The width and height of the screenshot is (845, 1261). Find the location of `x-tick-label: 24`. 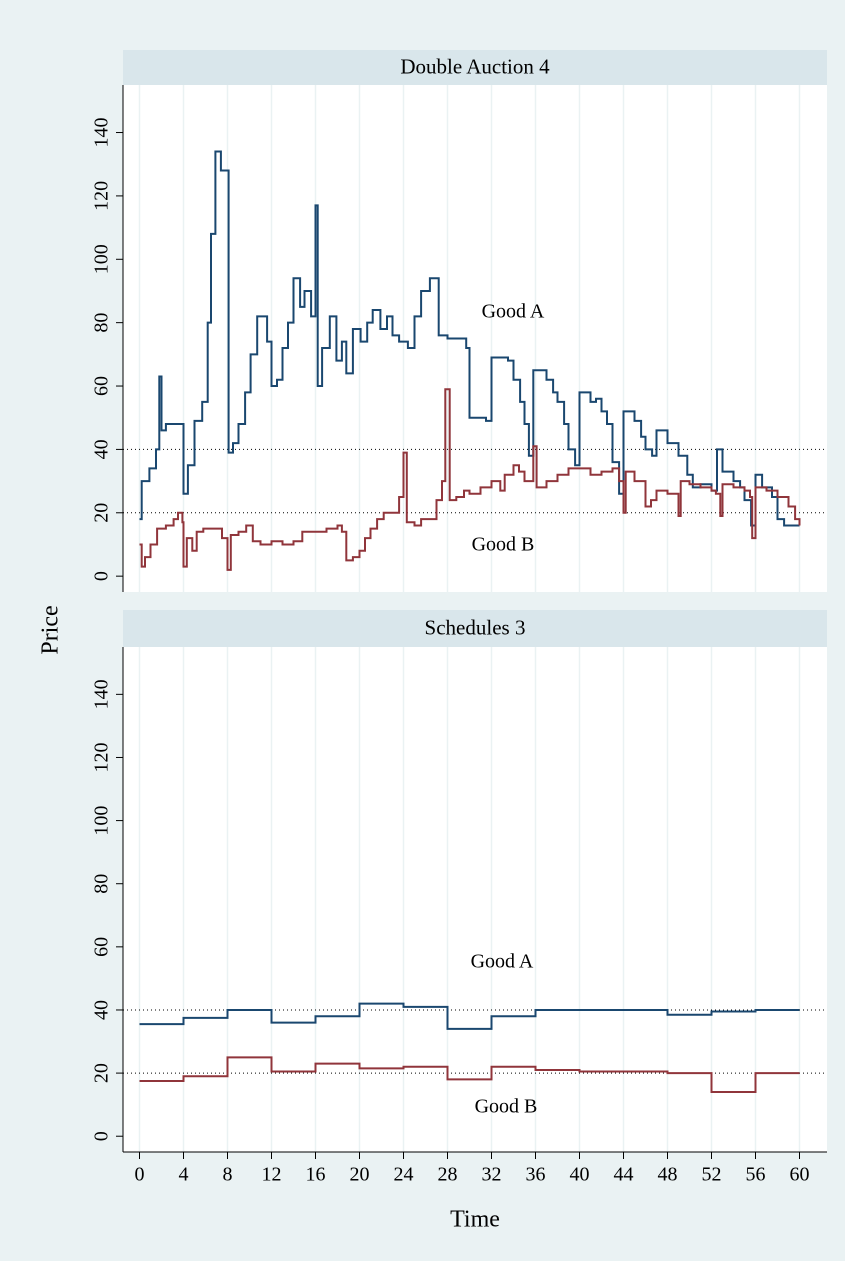

x-tick-label: 24 is located at coordinates (404, 1175).